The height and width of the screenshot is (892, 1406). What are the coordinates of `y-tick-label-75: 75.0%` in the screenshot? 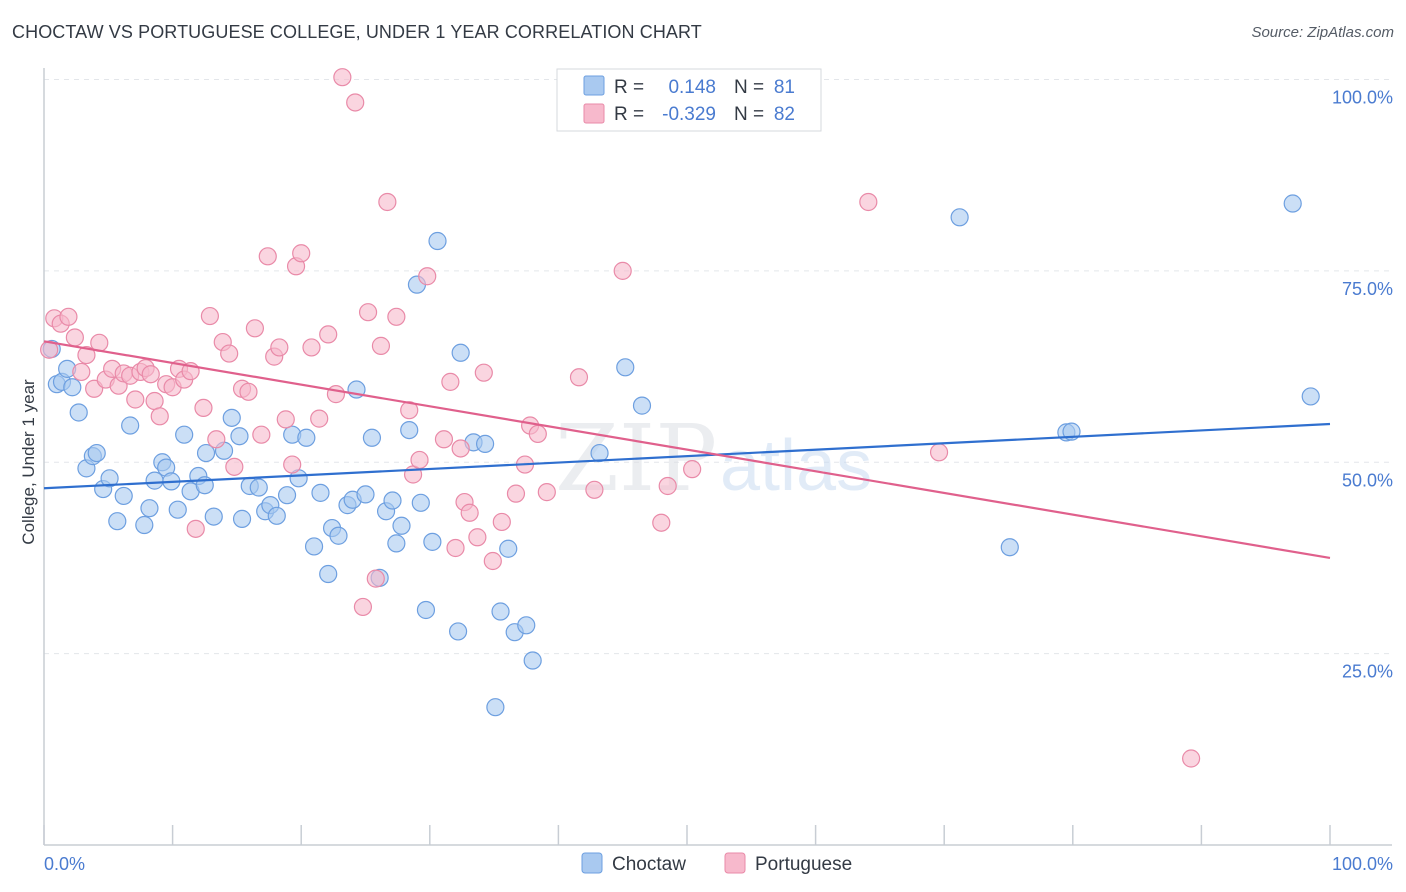 It's located at (1367, 289).